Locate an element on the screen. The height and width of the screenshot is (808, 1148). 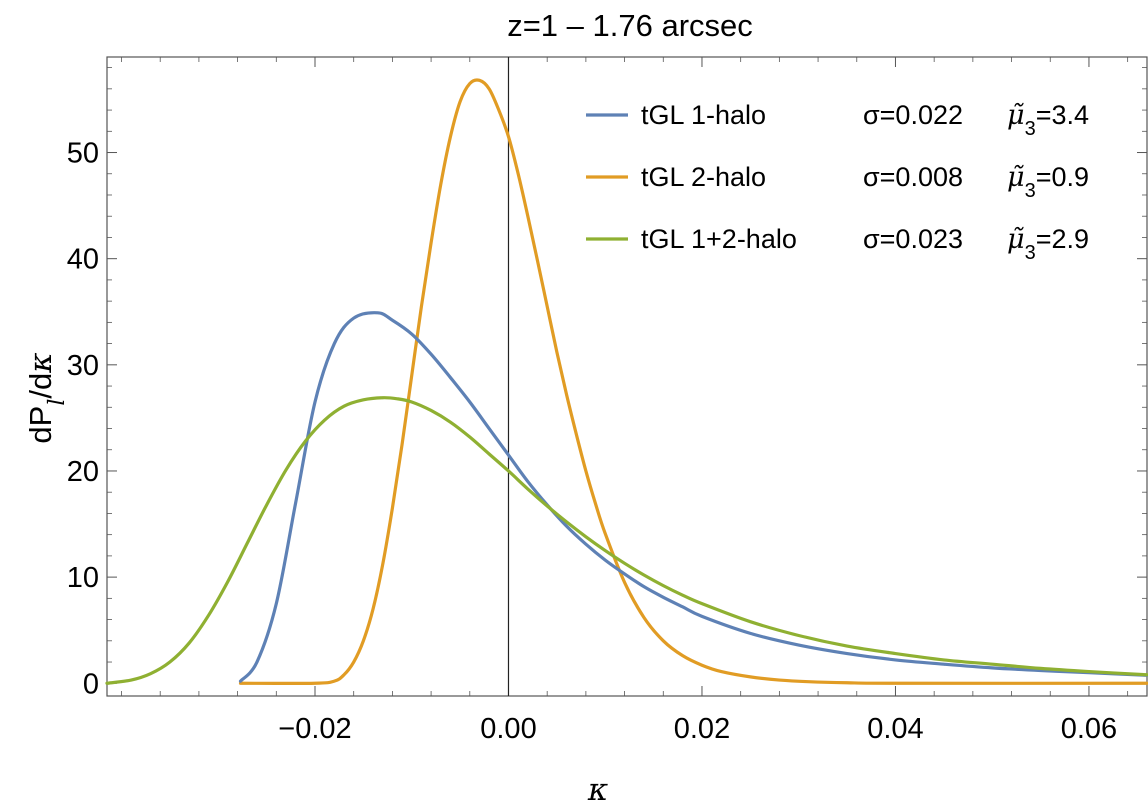
y-tick-label: 10 is located at coordinates (83, 578).